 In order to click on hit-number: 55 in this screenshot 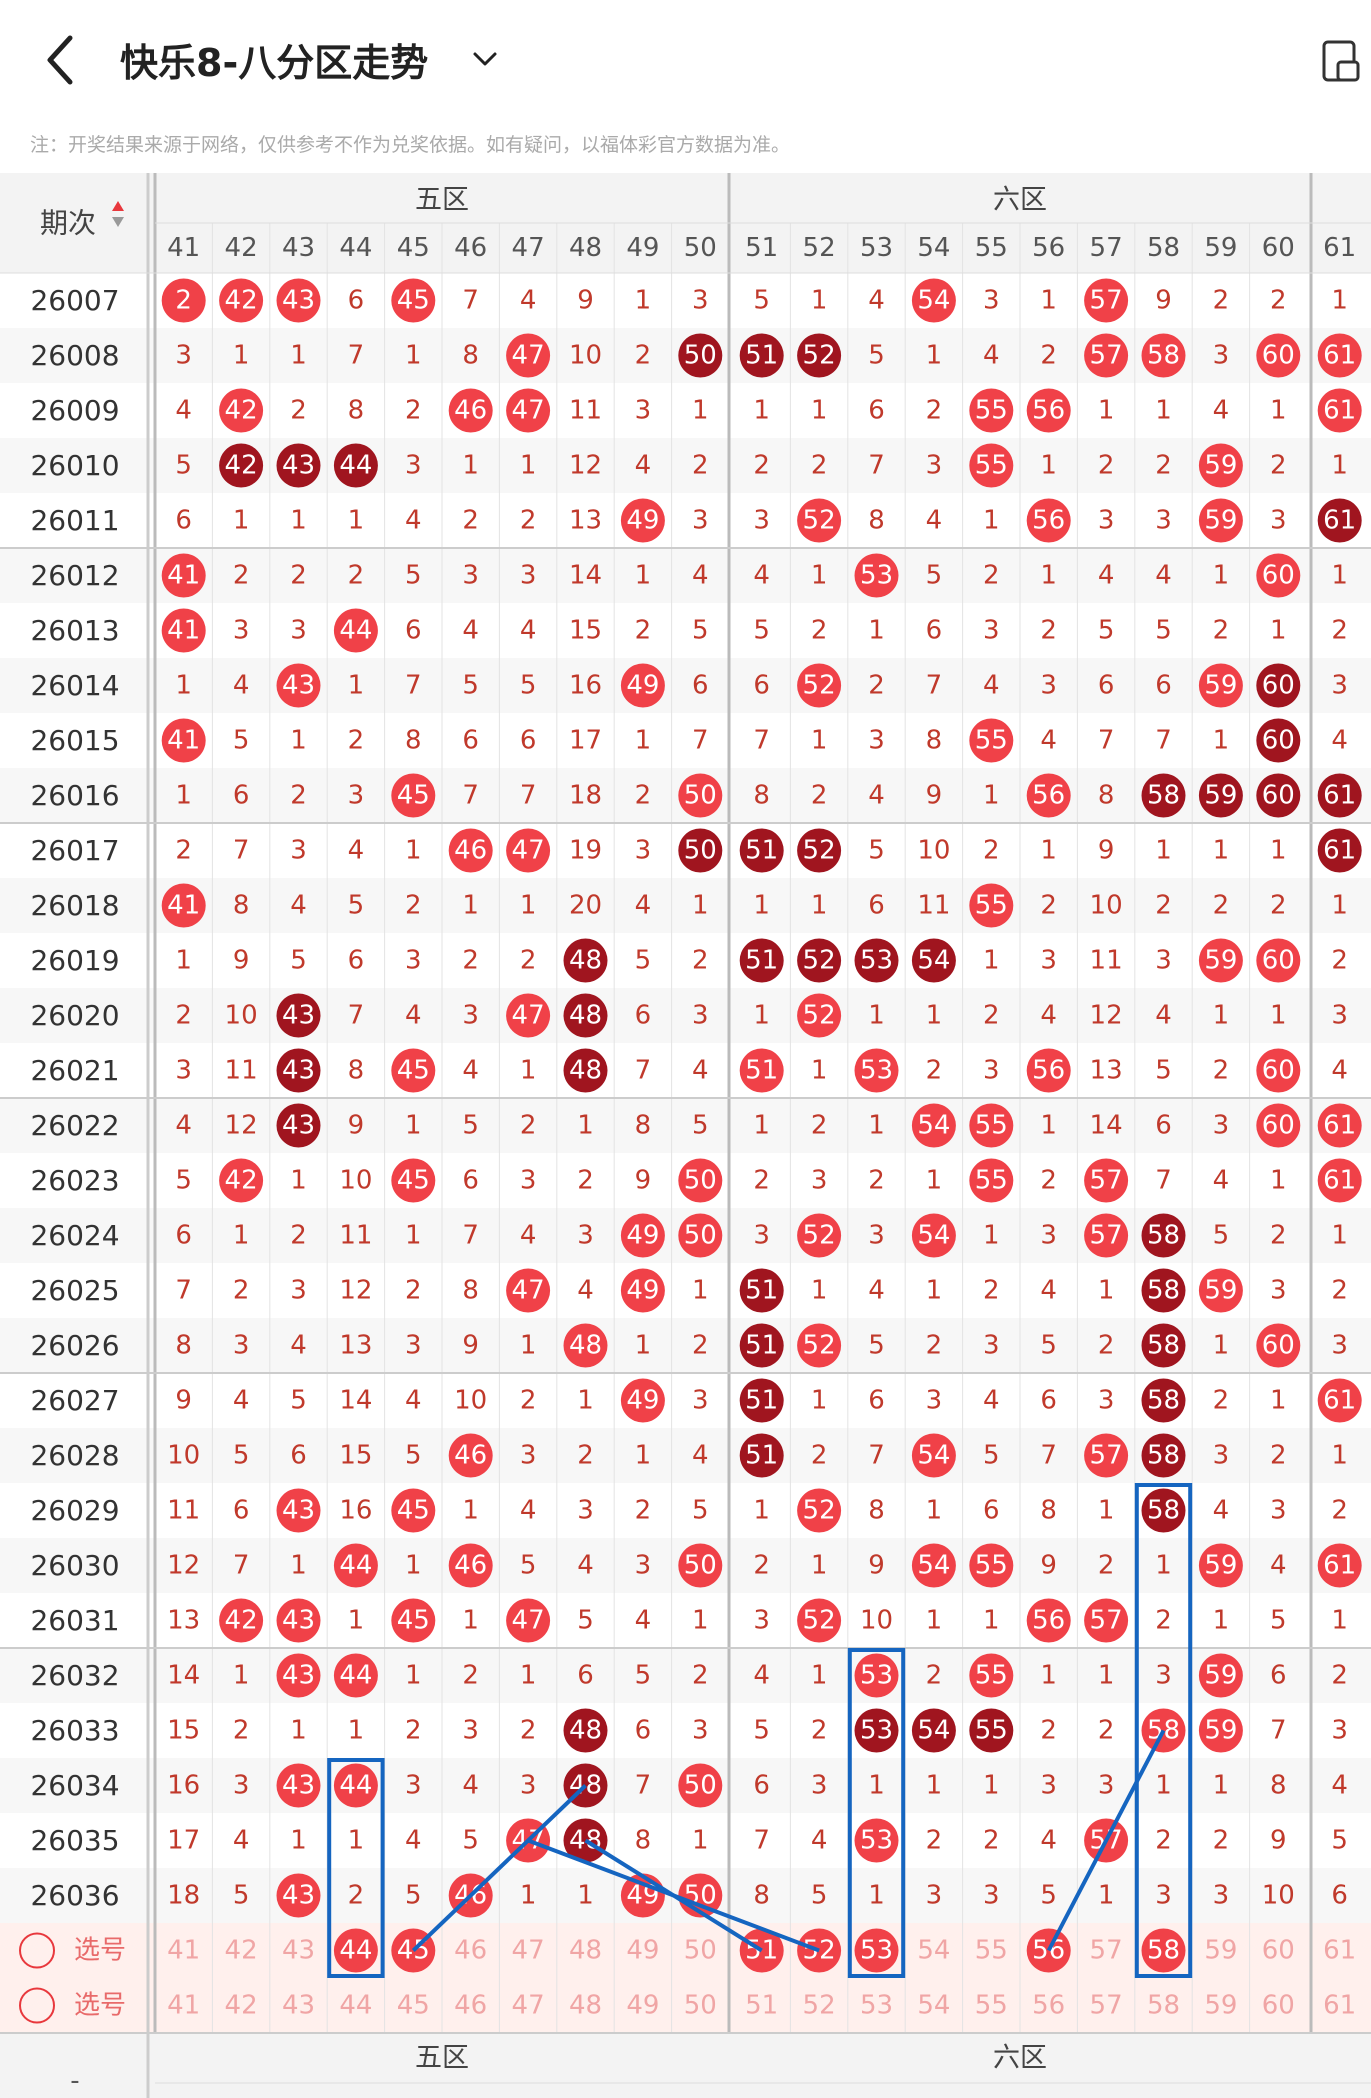, I will do `click(991, 906)`.